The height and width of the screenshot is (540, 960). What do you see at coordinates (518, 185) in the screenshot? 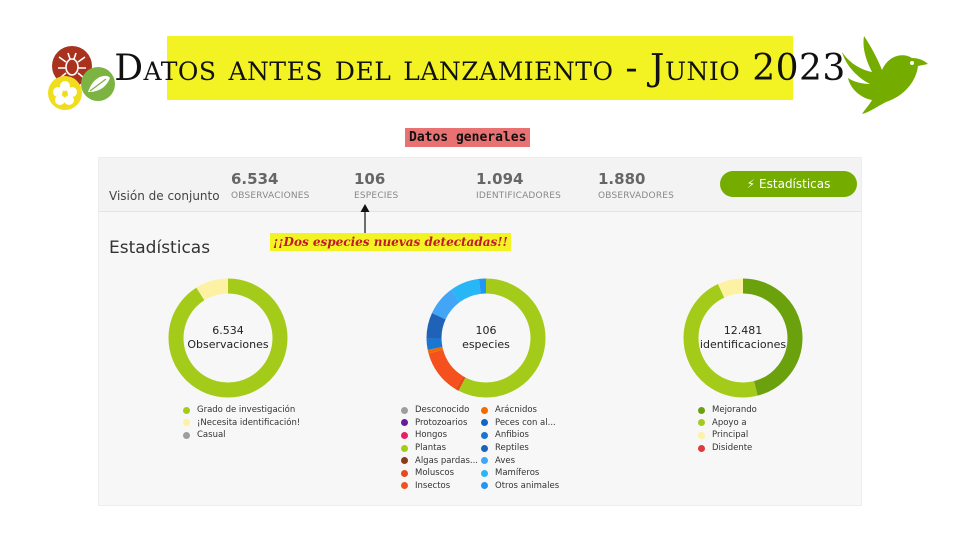
I see `stat-identifiers: 1.094 IDENTIFICADORES` at bounding box center [518, 185].